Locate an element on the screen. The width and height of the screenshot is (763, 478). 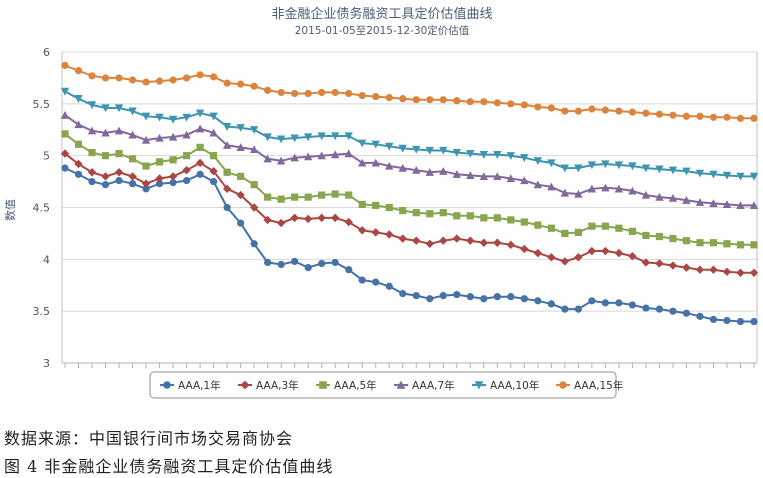
legend-item: AAA,1年 is located at coordinates (190, 385).